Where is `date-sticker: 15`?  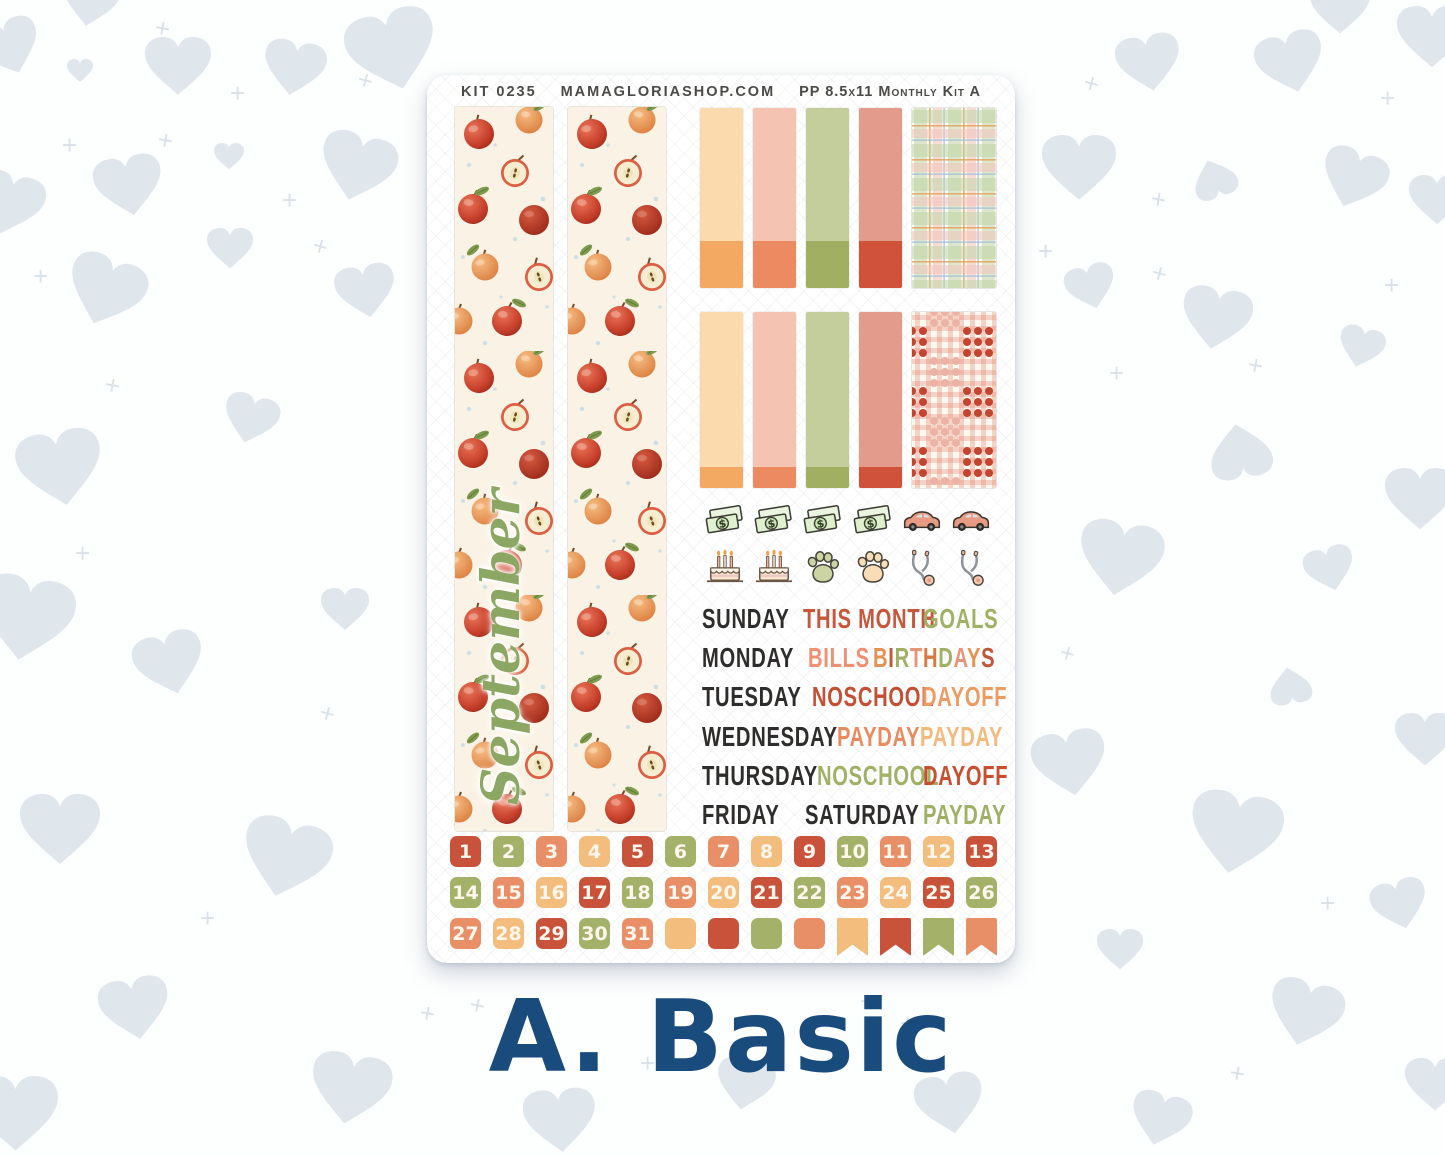 date-sticker: 15 is located at coordinates (508, 892).